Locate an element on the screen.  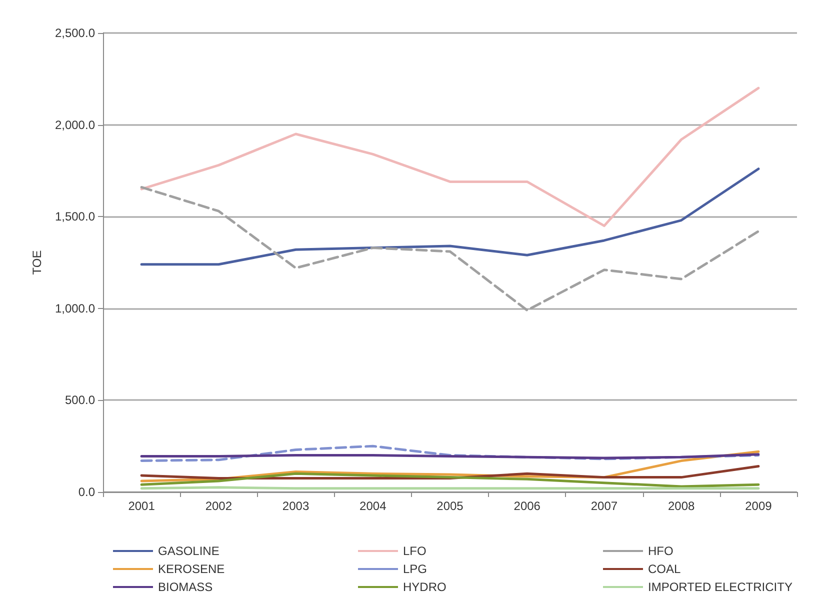
y-tick-label: 2,000.0 is located at coordinates (75, 125).